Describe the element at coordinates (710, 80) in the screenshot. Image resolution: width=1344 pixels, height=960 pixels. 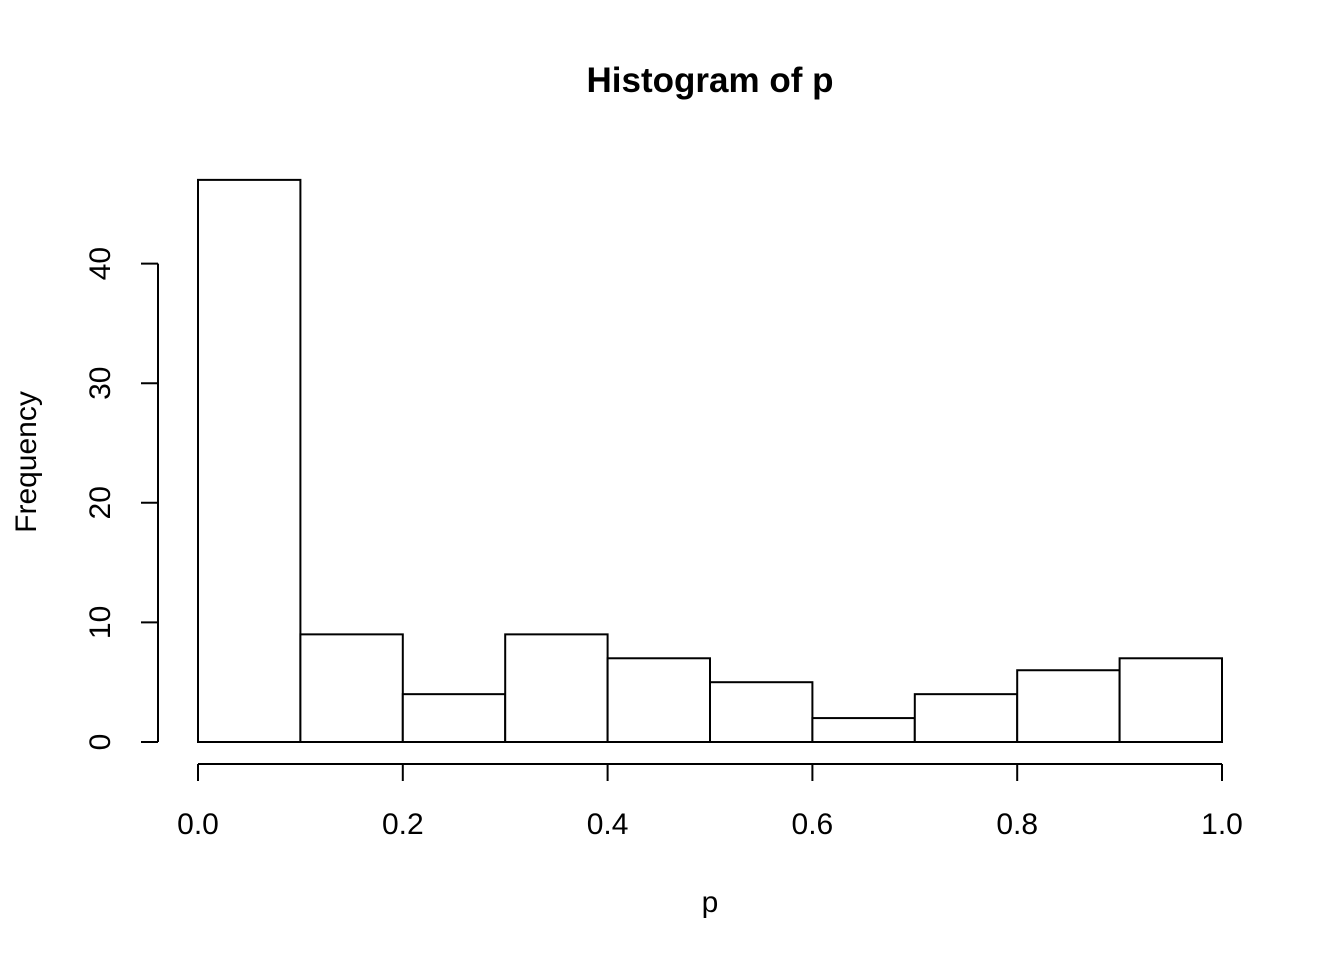
I see `chart-title: Histogram of p` at that location.